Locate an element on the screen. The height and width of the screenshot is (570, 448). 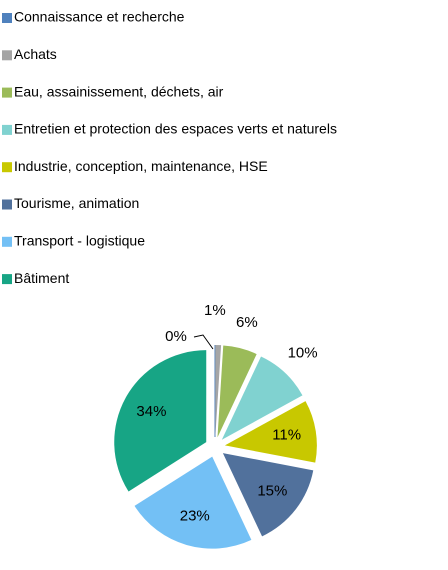
data-label: 6% is located at coordinates (247, 322).